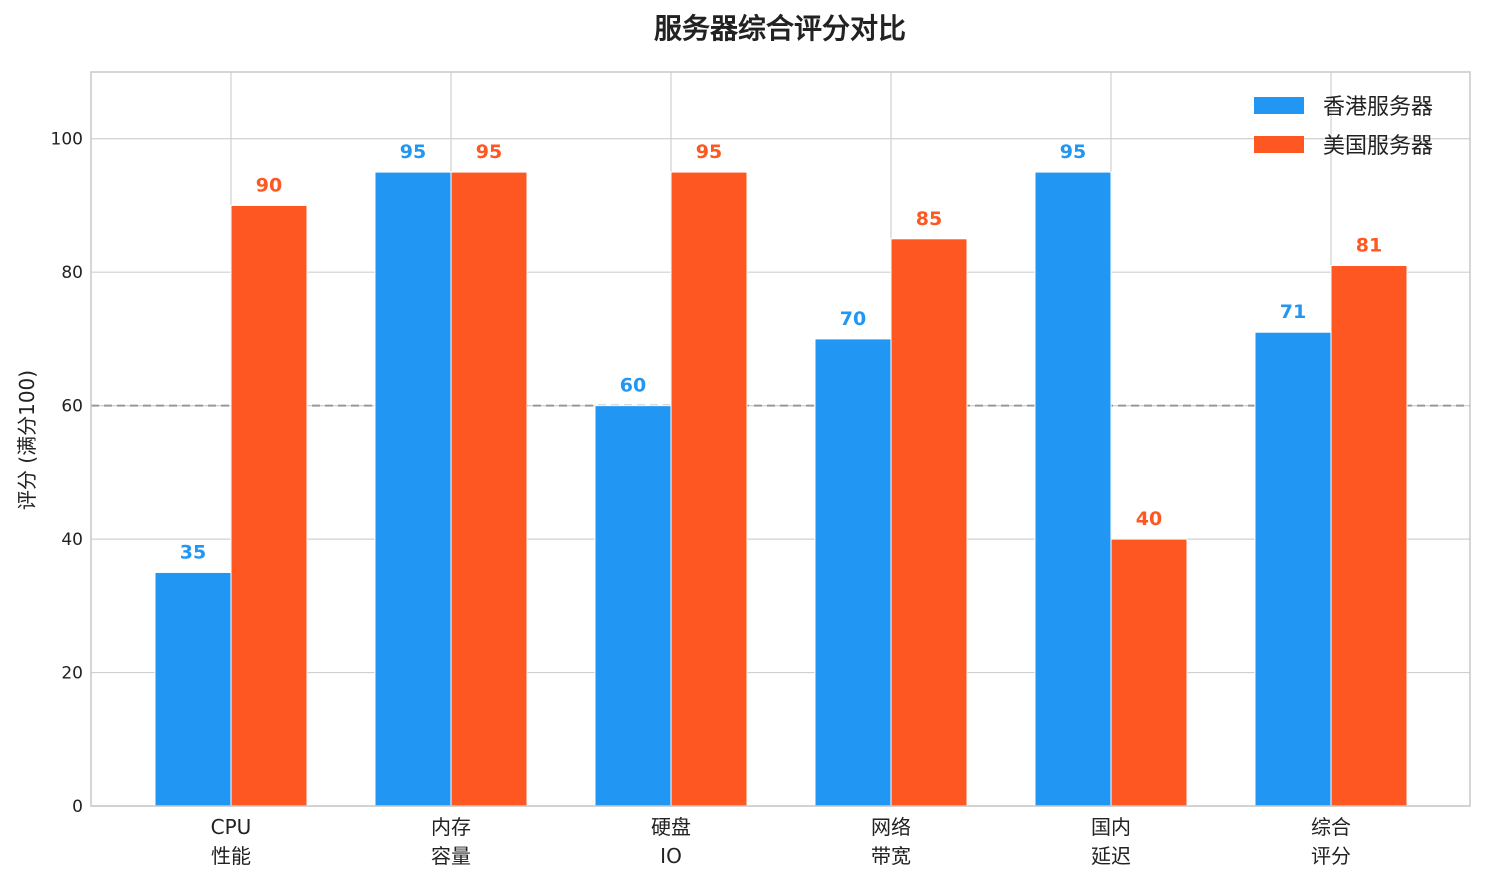 Image resolution: width=1485 pixels, height=889 pixels. I want to click on data-label: 35, so click(193, 552).